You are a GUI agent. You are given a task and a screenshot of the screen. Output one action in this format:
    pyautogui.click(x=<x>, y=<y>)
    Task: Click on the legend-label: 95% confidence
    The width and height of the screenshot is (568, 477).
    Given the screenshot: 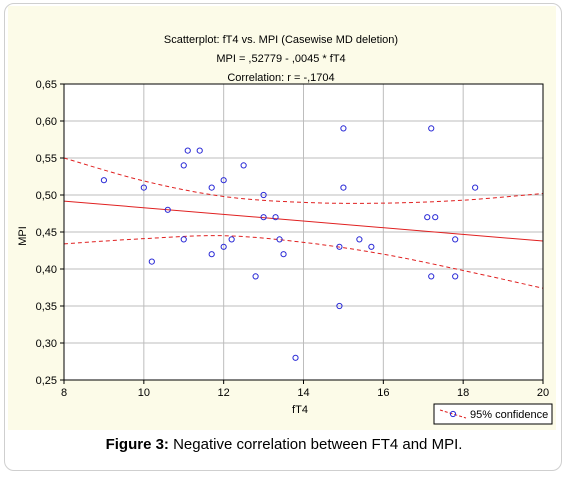 What is the action you would take?
    pyautogui.click(x=509, y=415)
    